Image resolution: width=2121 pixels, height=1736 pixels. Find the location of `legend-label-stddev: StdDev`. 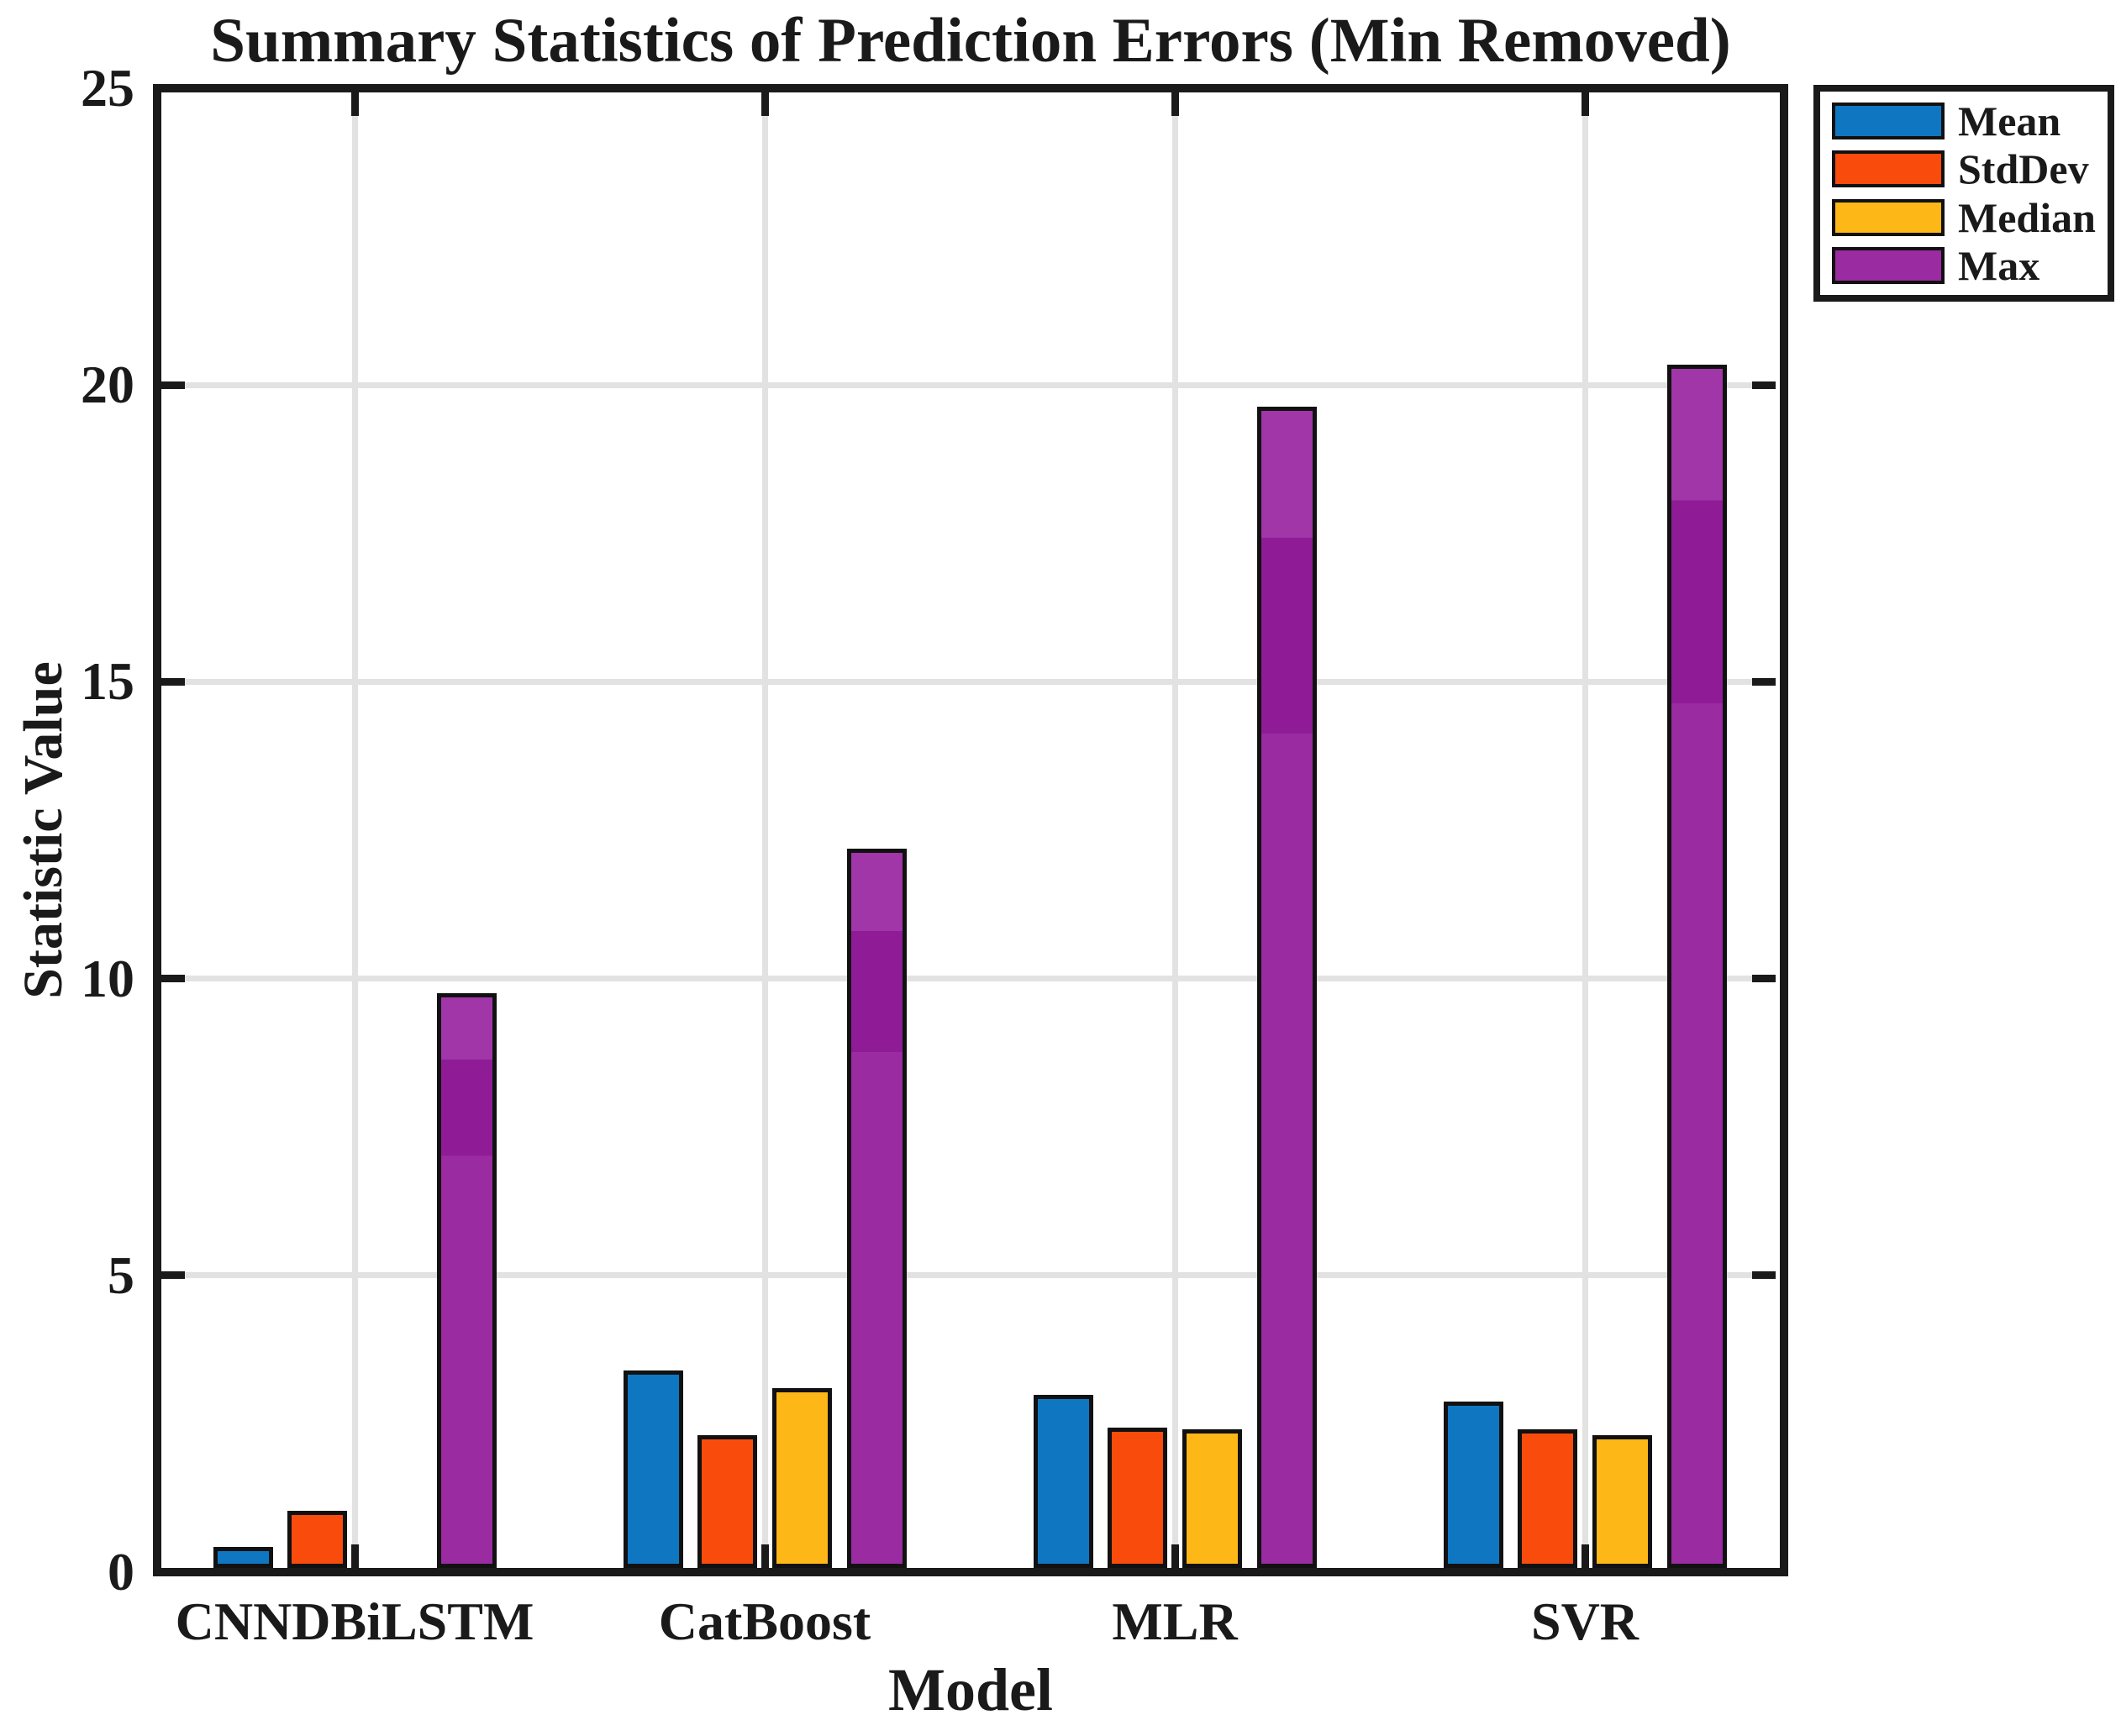

legend-label-stddev: StdDev is located at coordinates (2023, 169).